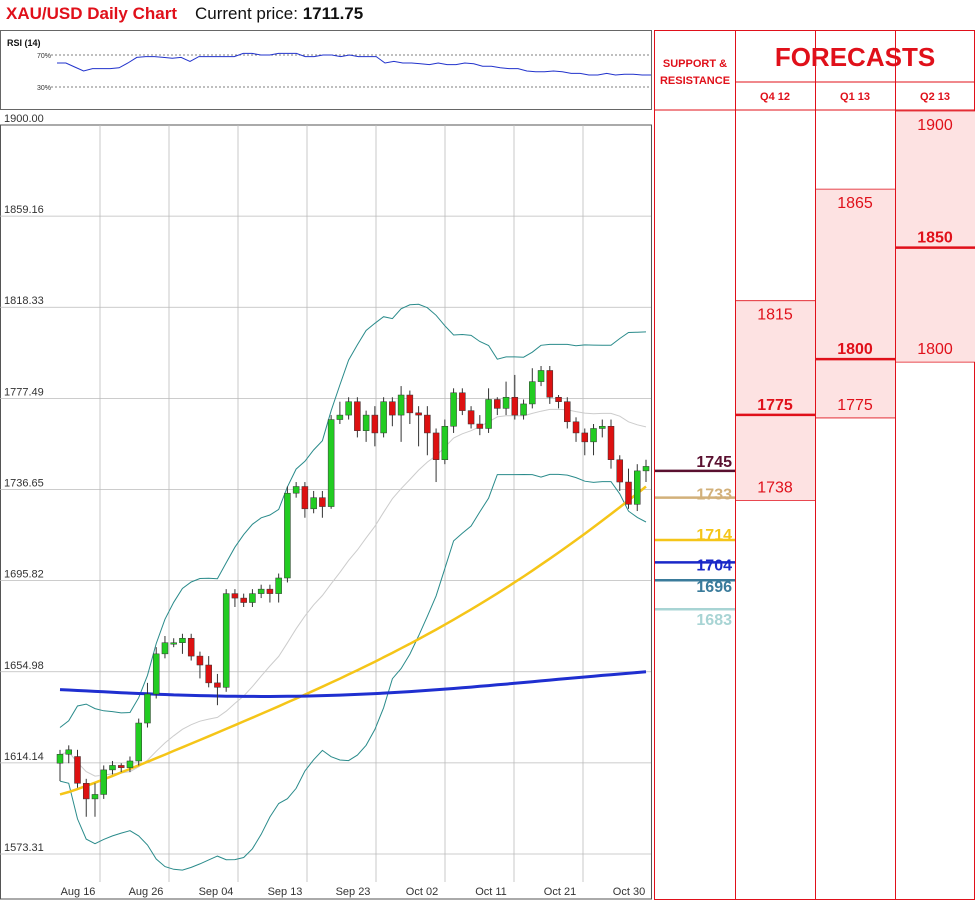 The image size is (975, 905). What do you see at coordinates (629, 892) in the screenshot?
I see `x-tick-label: Oct 30` at bounding box center [629, 892].